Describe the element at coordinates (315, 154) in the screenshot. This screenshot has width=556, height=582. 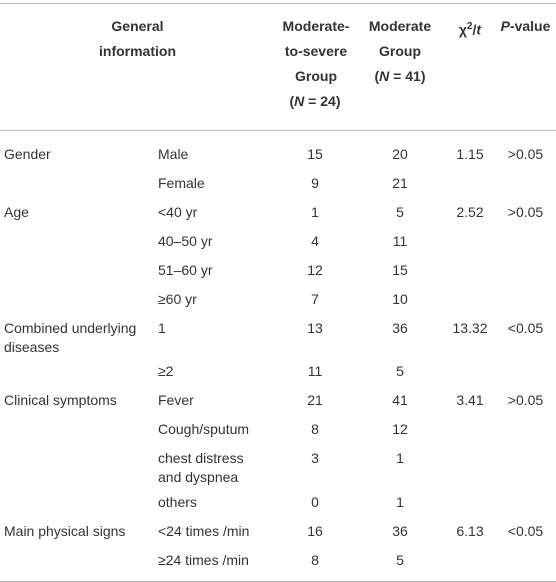
I see `count: 15` at that location.